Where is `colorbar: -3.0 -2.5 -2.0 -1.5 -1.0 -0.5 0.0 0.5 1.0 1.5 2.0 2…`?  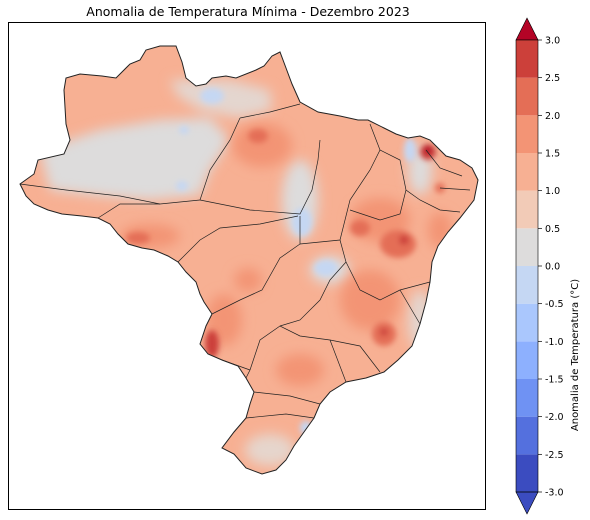 colorbar: -3.0 -2.5 -2.0 -1.5 -1.0 -0.5 0.0 0.5 1.0 1.5 2.0 2… is located at coordinates (539, 266).